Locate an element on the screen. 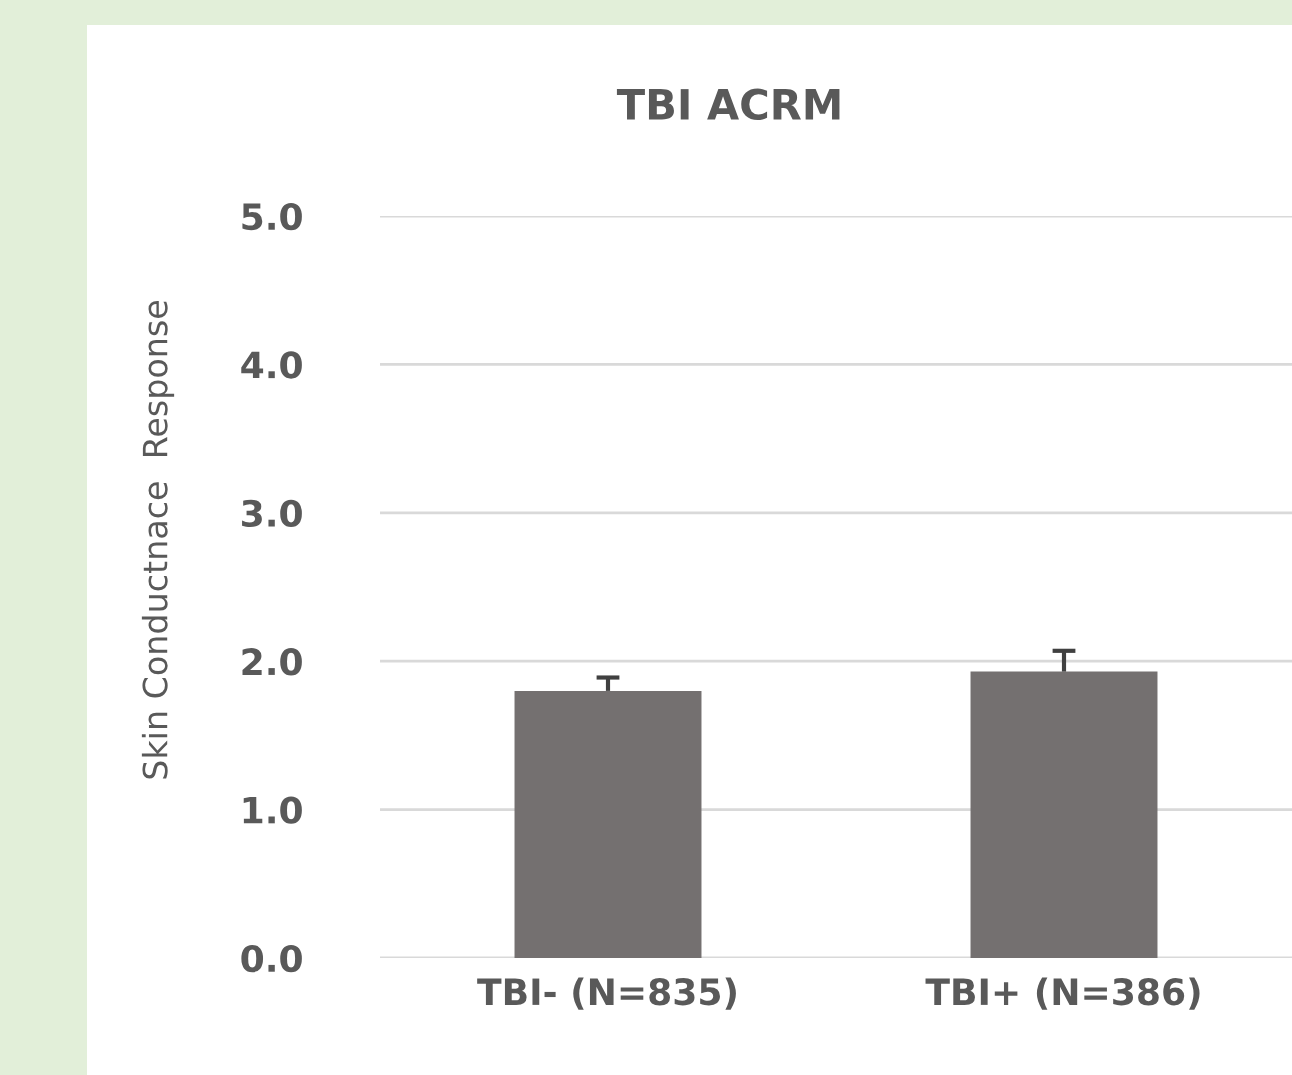 This screenshot has width=1292, height=1075. y-tick-label: 0.0 is located at coordinates (271, 958).